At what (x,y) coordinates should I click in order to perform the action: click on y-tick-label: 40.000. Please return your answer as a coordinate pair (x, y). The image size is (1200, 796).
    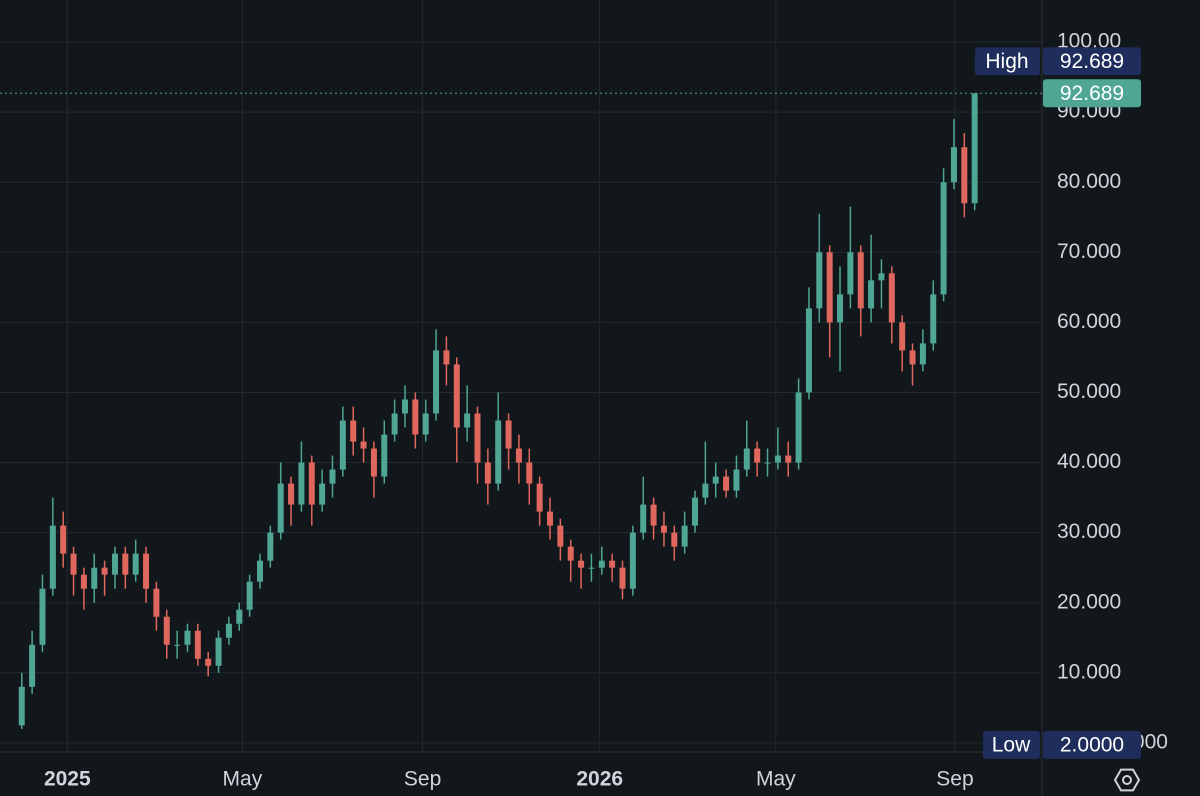
    Looking at the image, I should click on (1089, 461).